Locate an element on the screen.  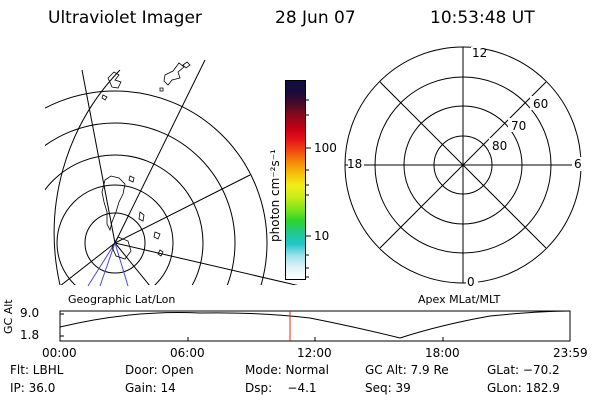
colorbar-tick-10: 10 is located at coordinates (322, 236).